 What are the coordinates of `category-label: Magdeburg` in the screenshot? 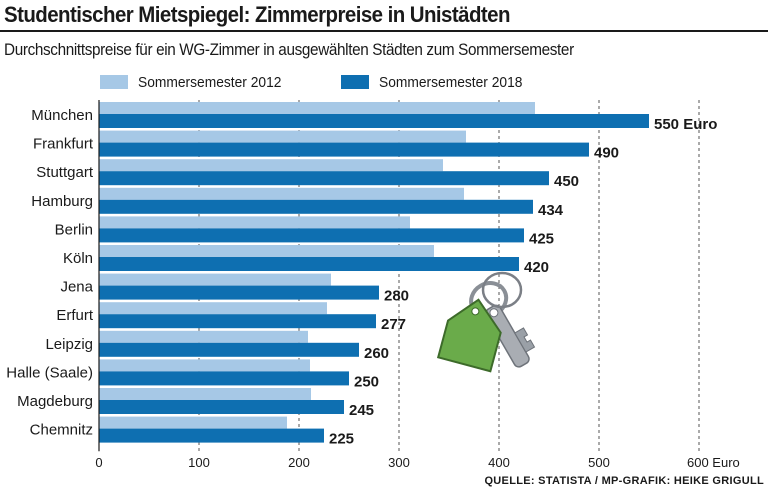 It's located at (55, 401).